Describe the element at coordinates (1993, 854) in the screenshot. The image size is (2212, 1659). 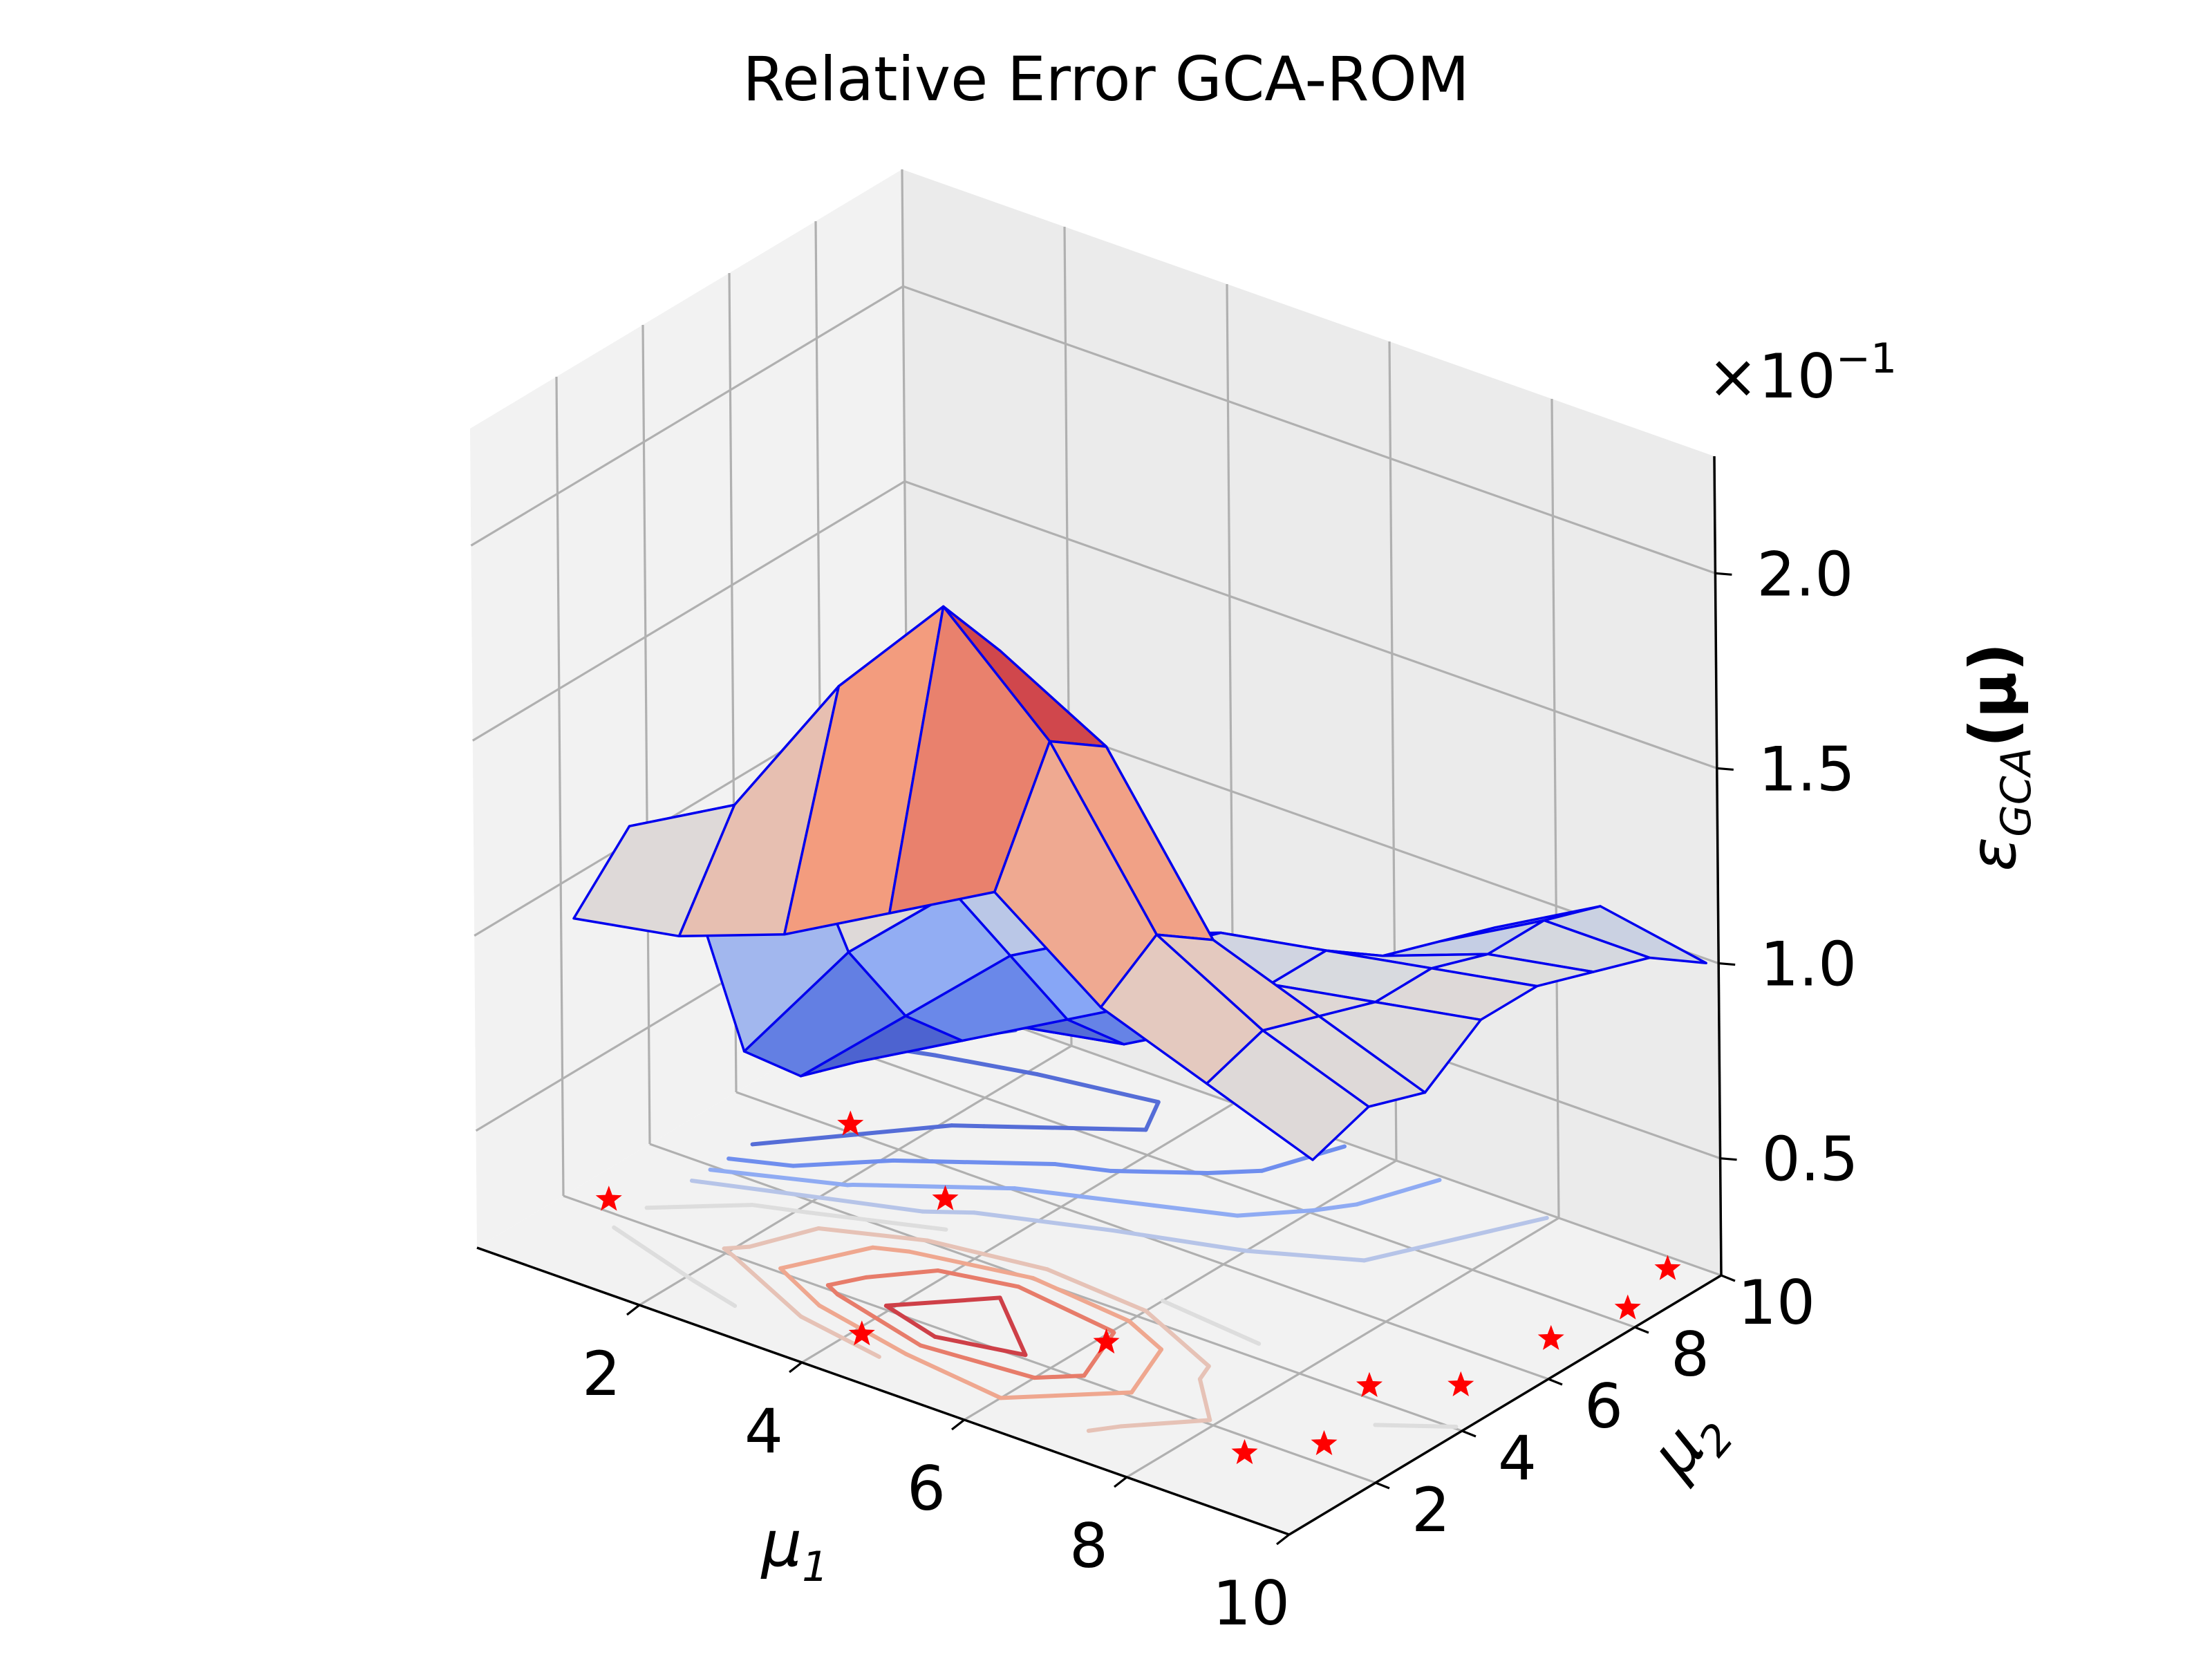
I see `z-axis-label-base: ε` at that location.